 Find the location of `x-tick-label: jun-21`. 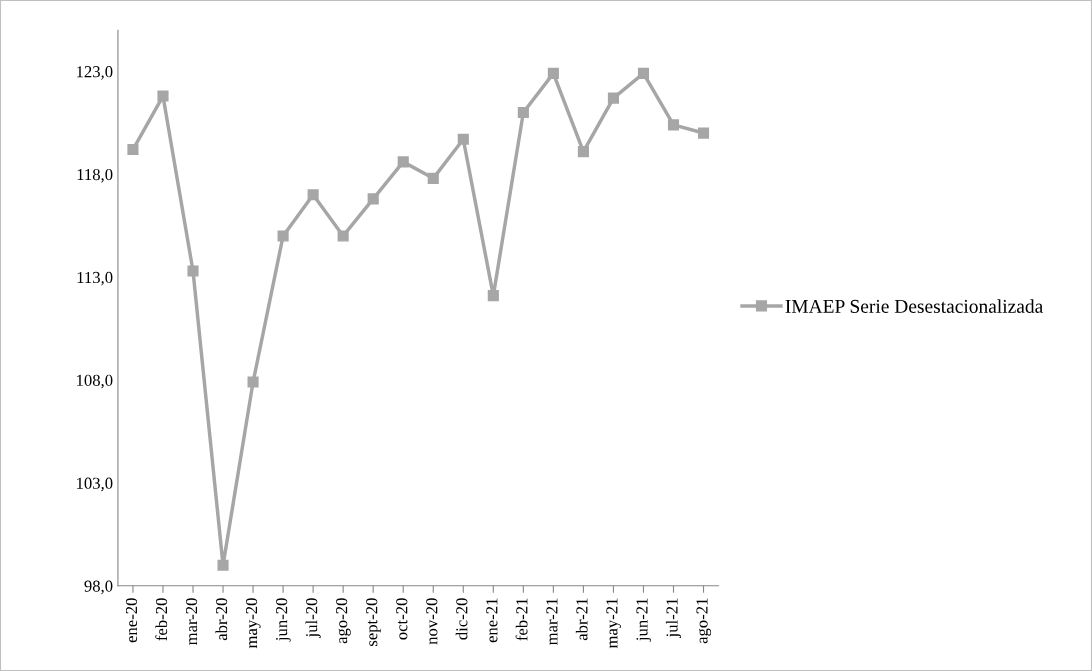

x-tick-label: jun-21 is located at coordinates (644, 620).